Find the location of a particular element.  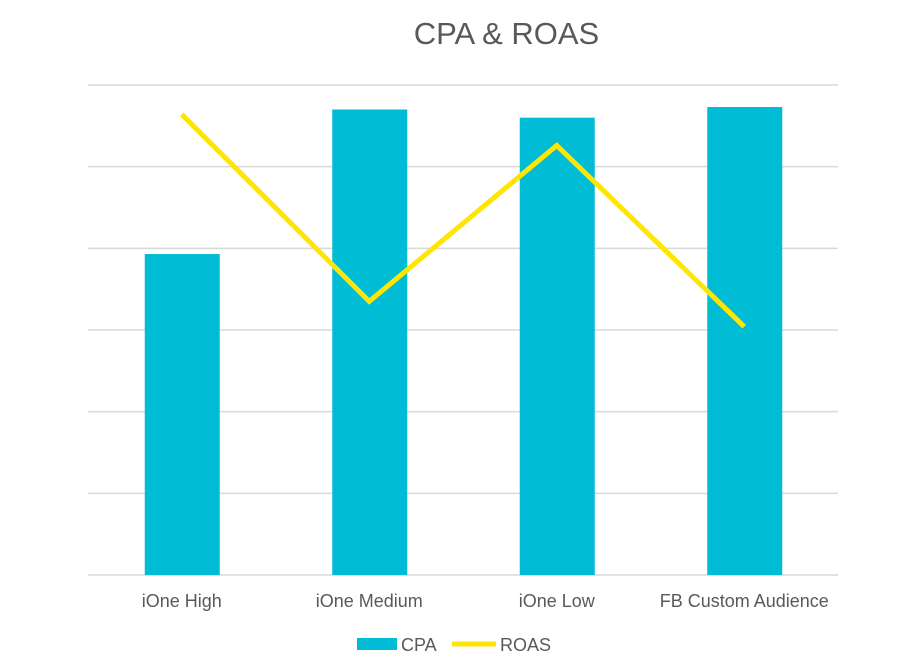

x-tick-label: iOne Medium is located at coordinates (369, 601).